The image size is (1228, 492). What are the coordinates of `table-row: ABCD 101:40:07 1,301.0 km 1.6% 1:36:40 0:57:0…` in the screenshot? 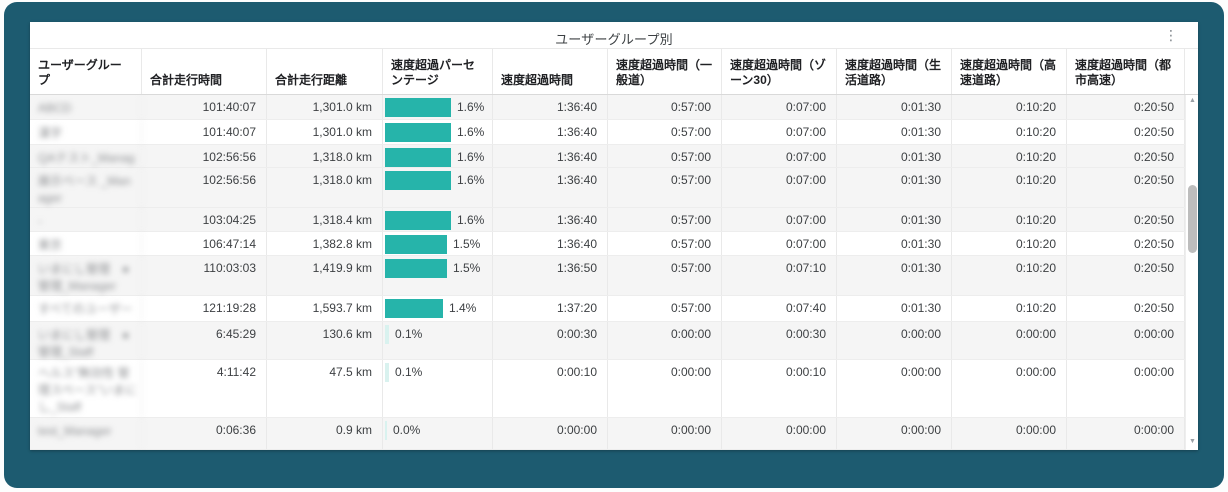 It's located at (614, 107).